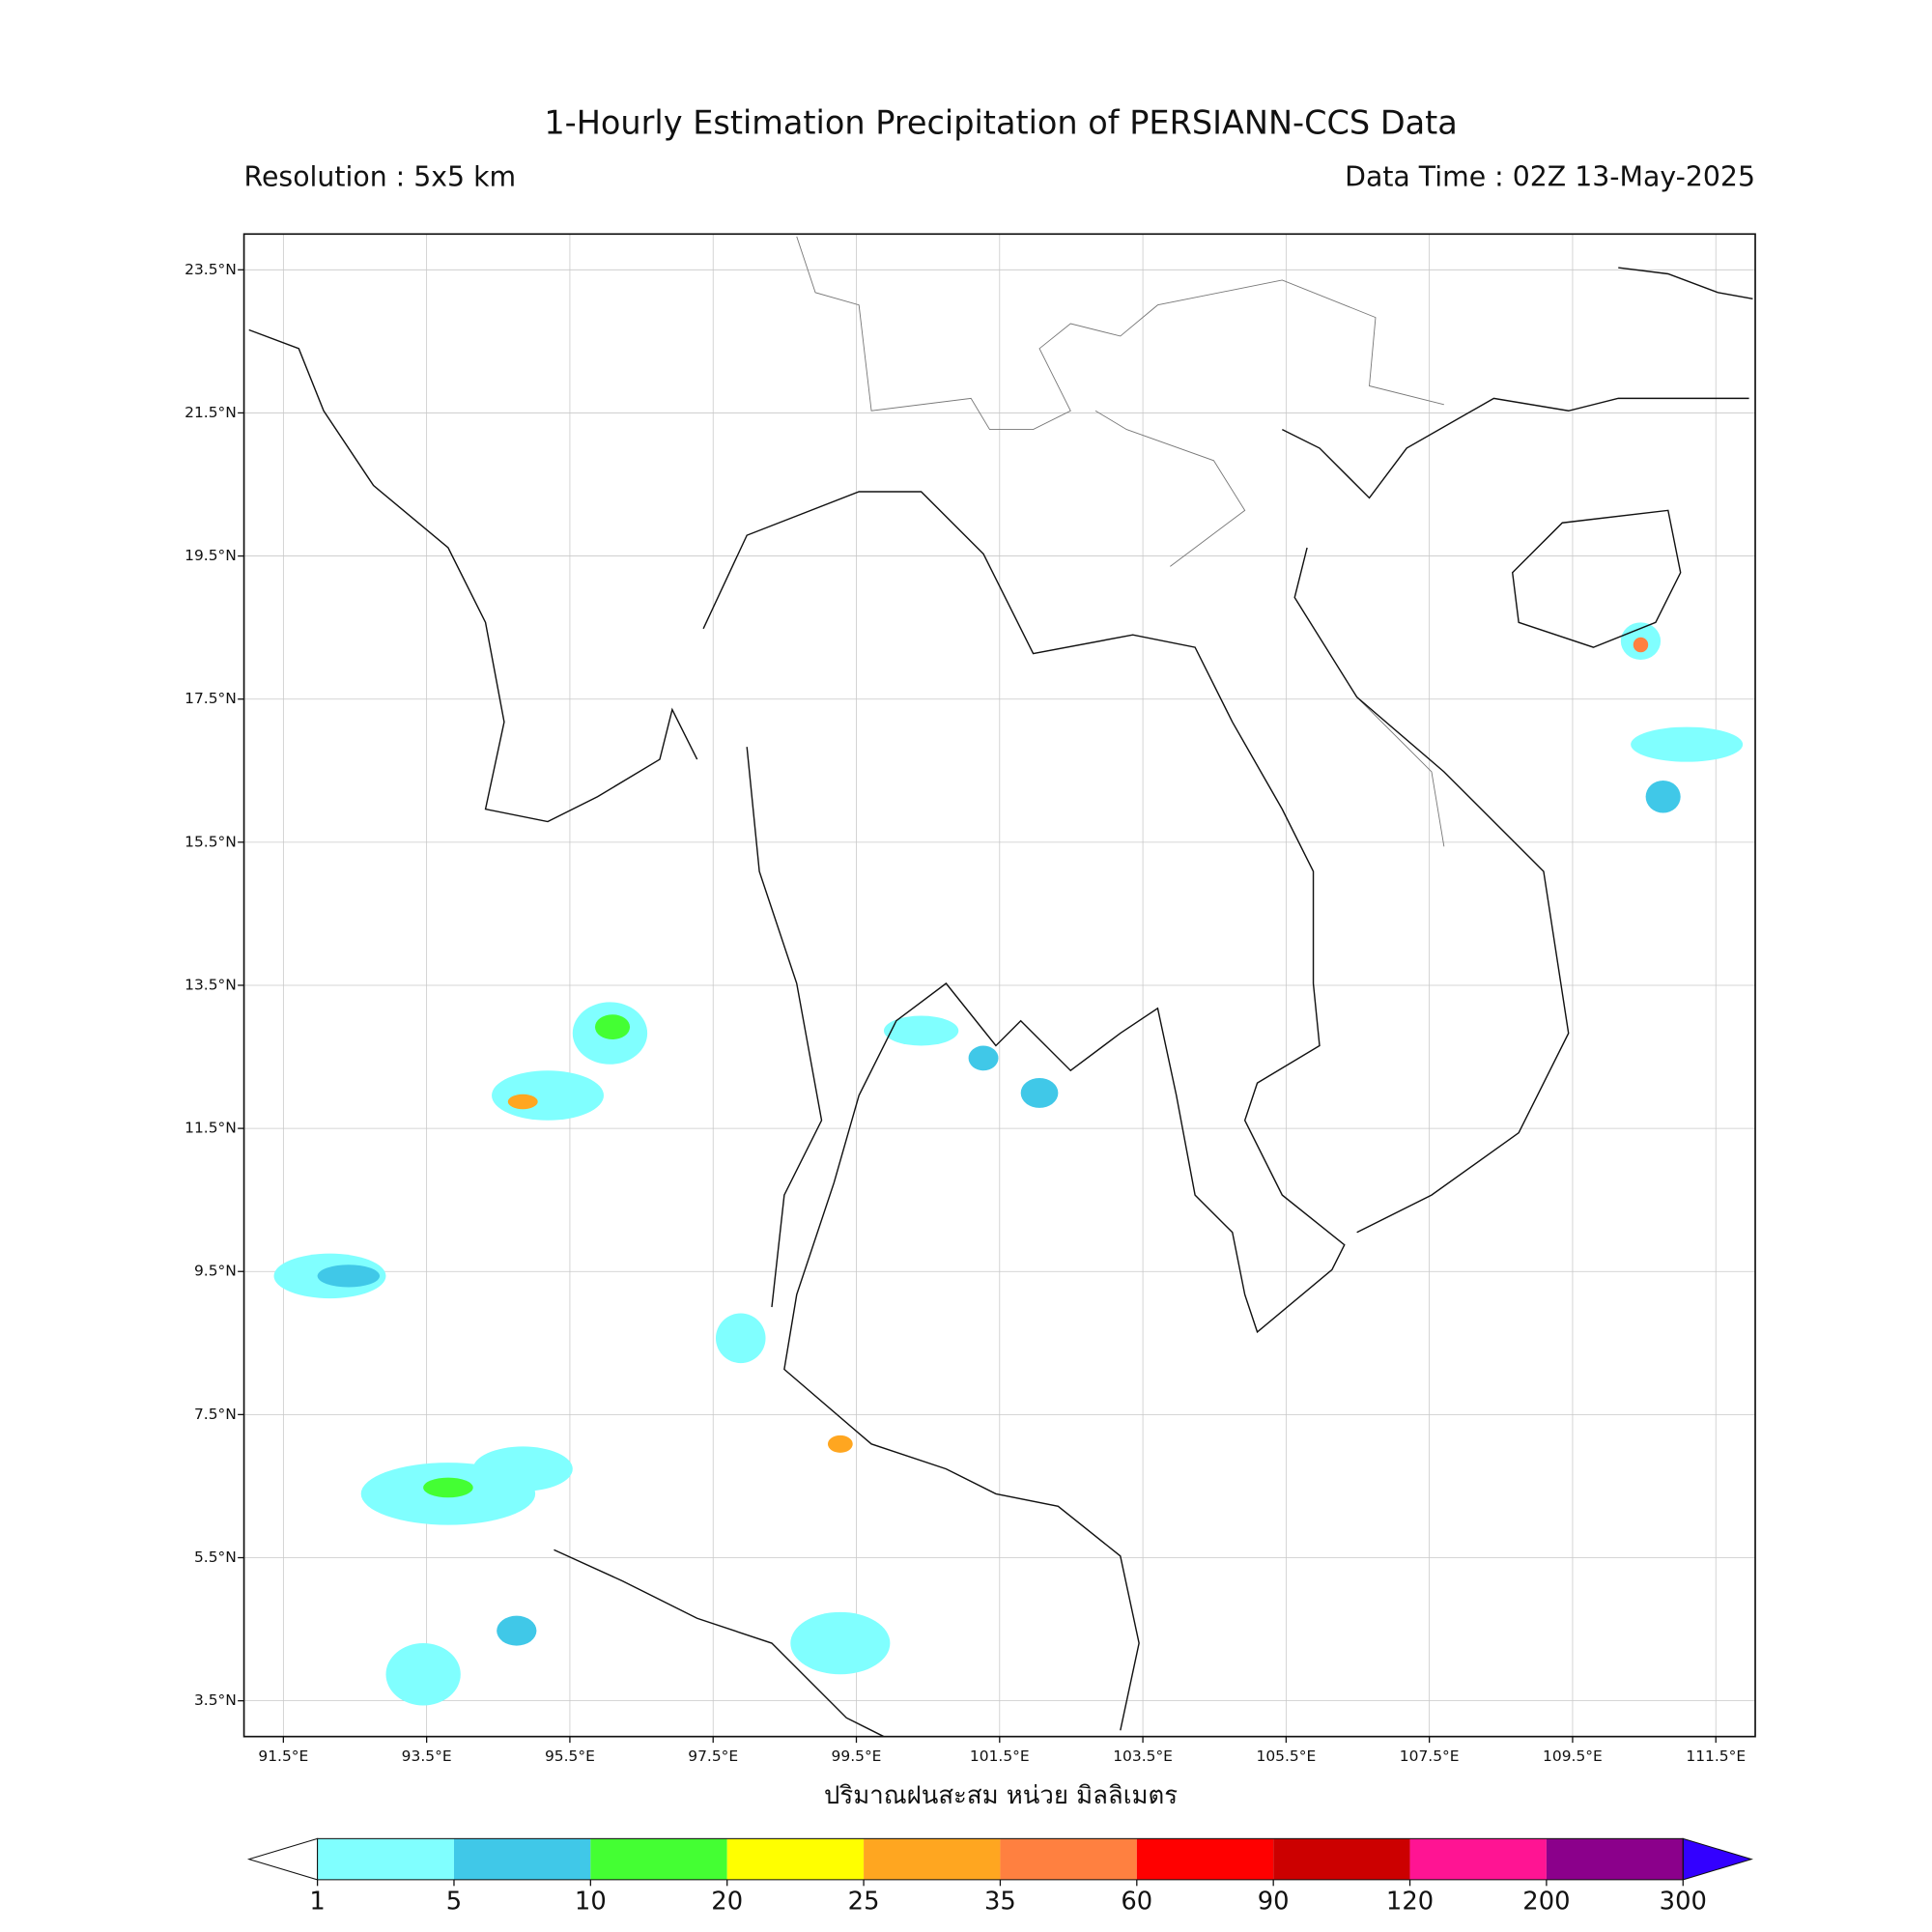 The image size is (1932, 1932). I want to click on country-border, so click(1120, 541).